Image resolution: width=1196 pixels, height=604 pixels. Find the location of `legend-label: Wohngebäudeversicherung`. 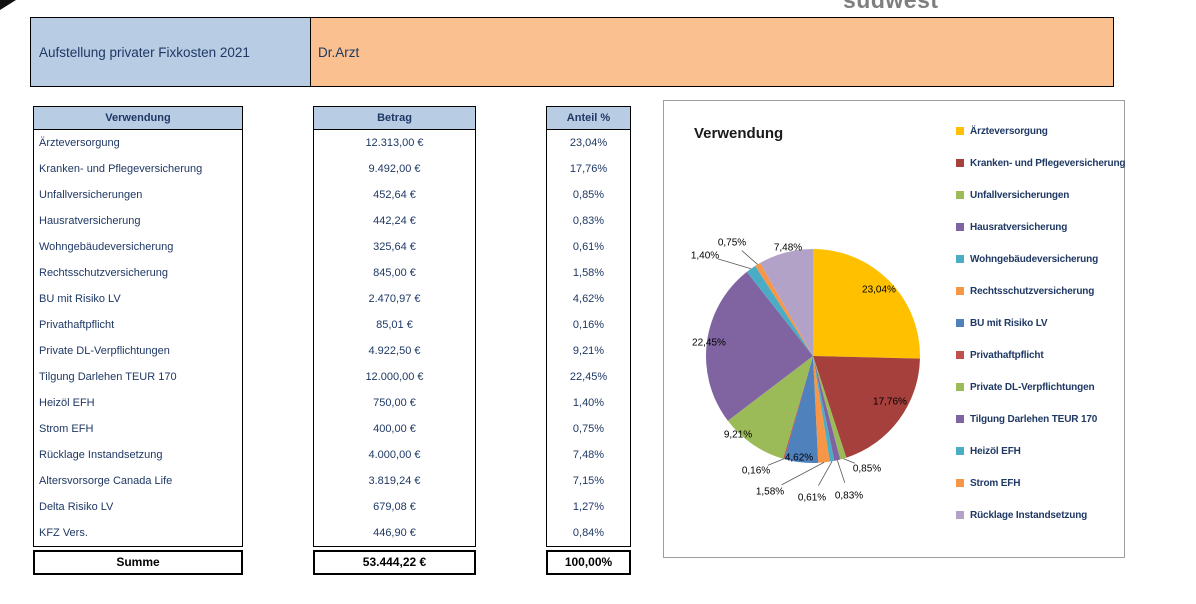

legend-label: Wohngebäudeversicherung is located at coordinates (1034, 259).